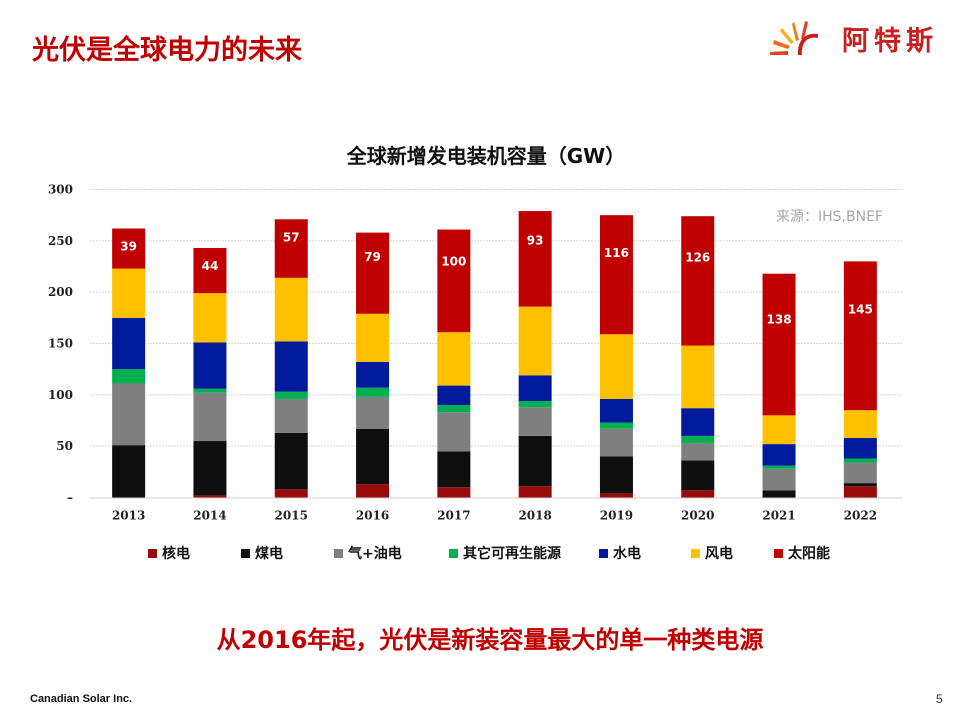  I want to click on data-label: 126, so click(697, 257).